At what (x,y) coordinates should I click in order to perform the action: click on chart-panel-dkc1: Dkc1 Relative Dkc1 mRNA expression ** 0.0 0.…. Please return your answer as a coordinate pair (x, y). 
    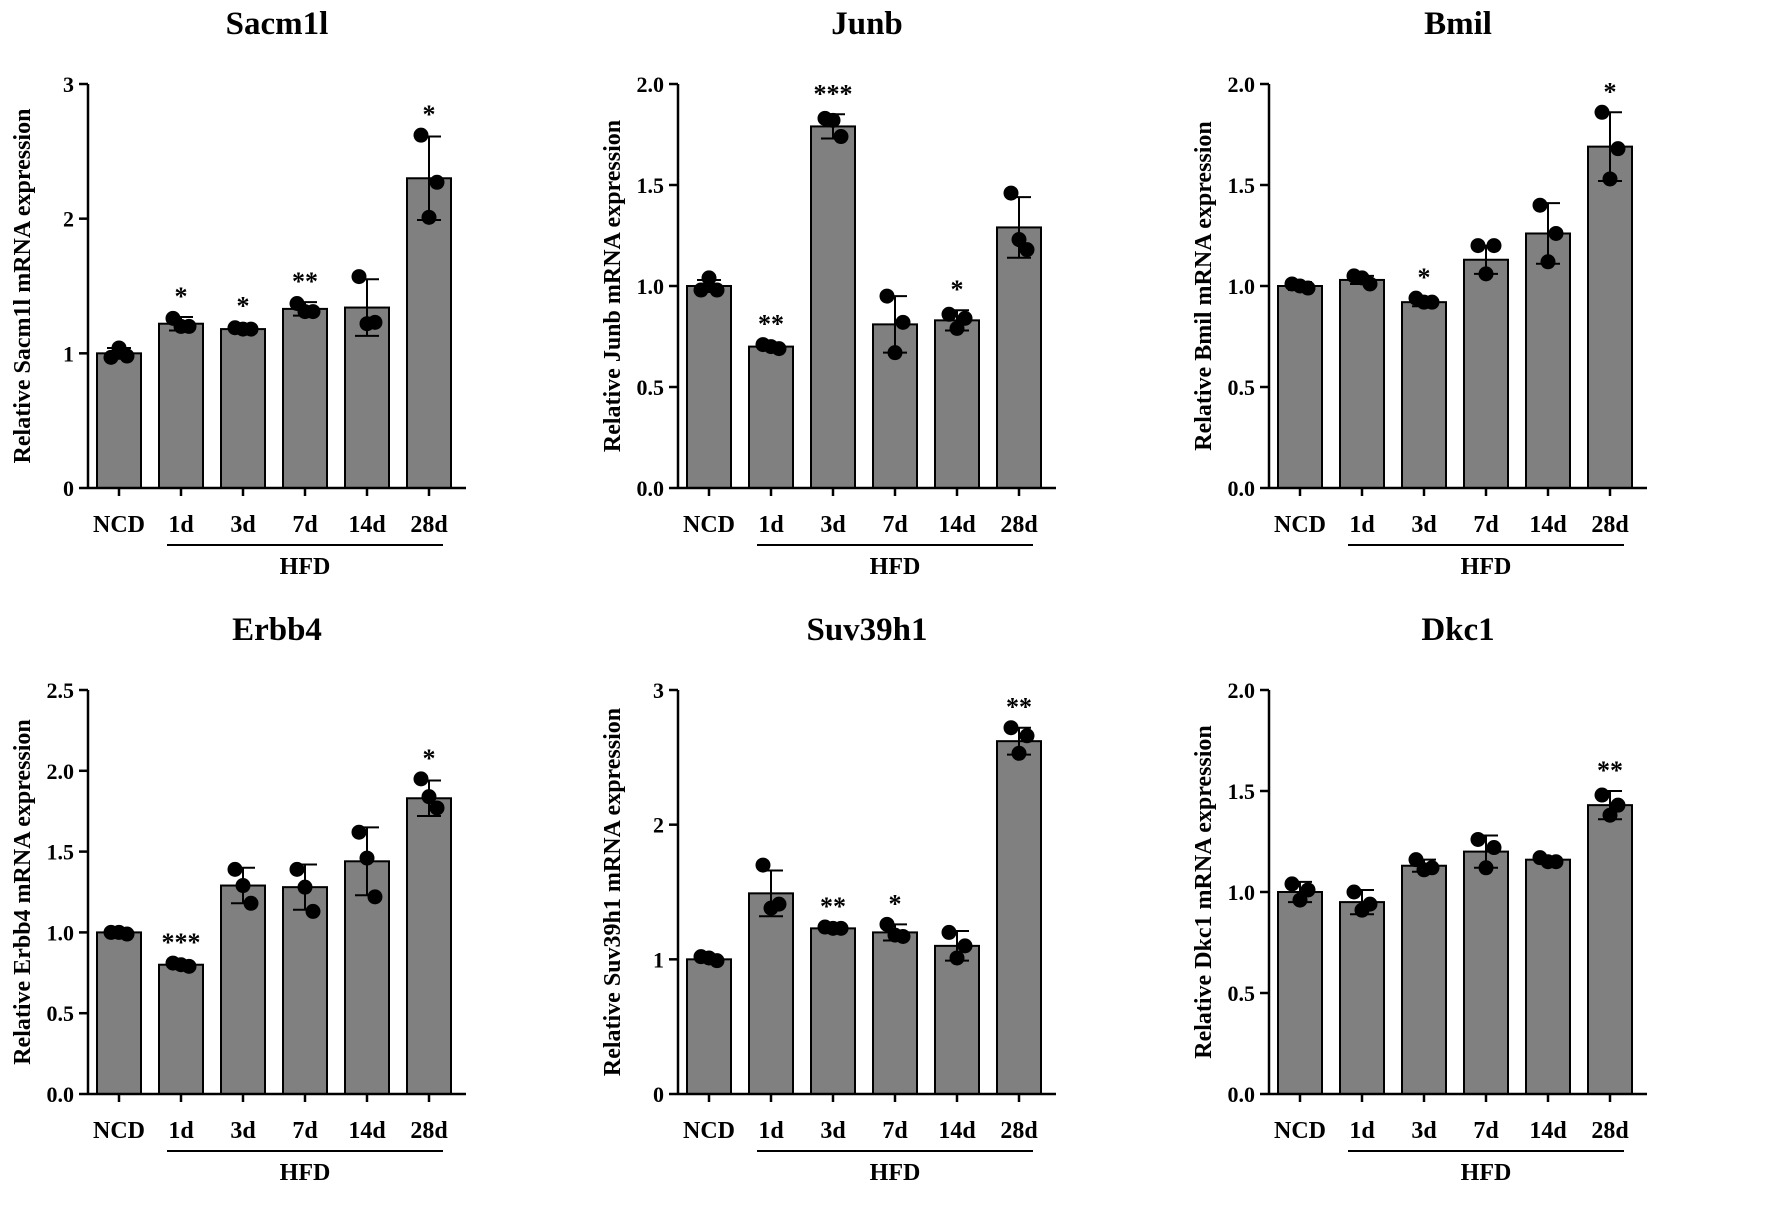
    Looking at the image, I should click on (1419, 899).